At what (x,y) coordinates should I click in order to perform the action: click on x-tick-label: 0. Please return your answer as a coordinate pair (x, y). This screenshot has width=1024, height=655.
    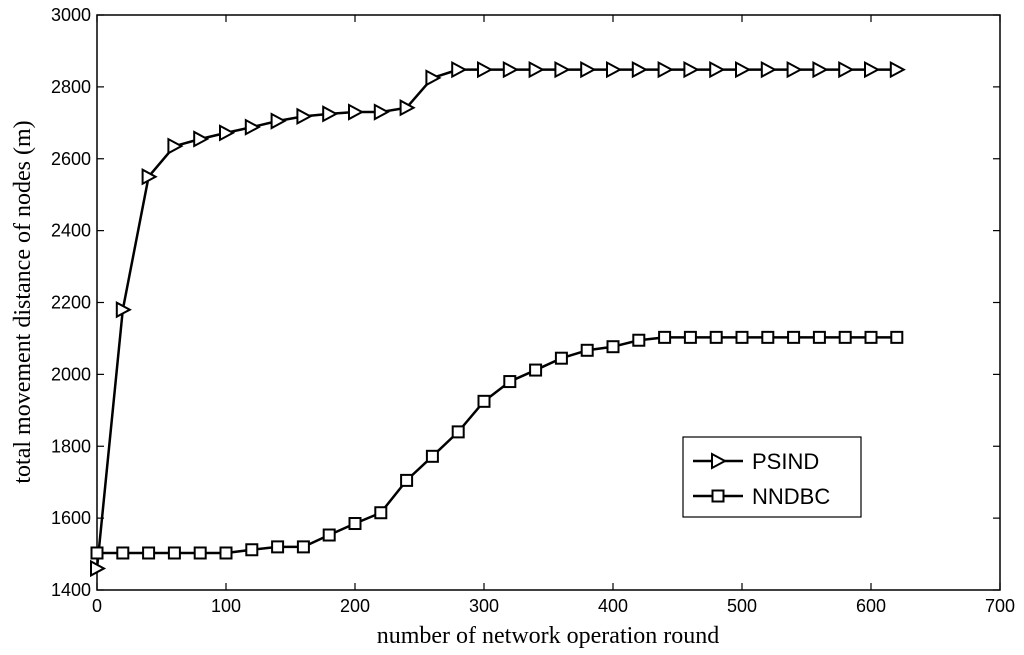
    Looking at the image, I should click on (97, 606).